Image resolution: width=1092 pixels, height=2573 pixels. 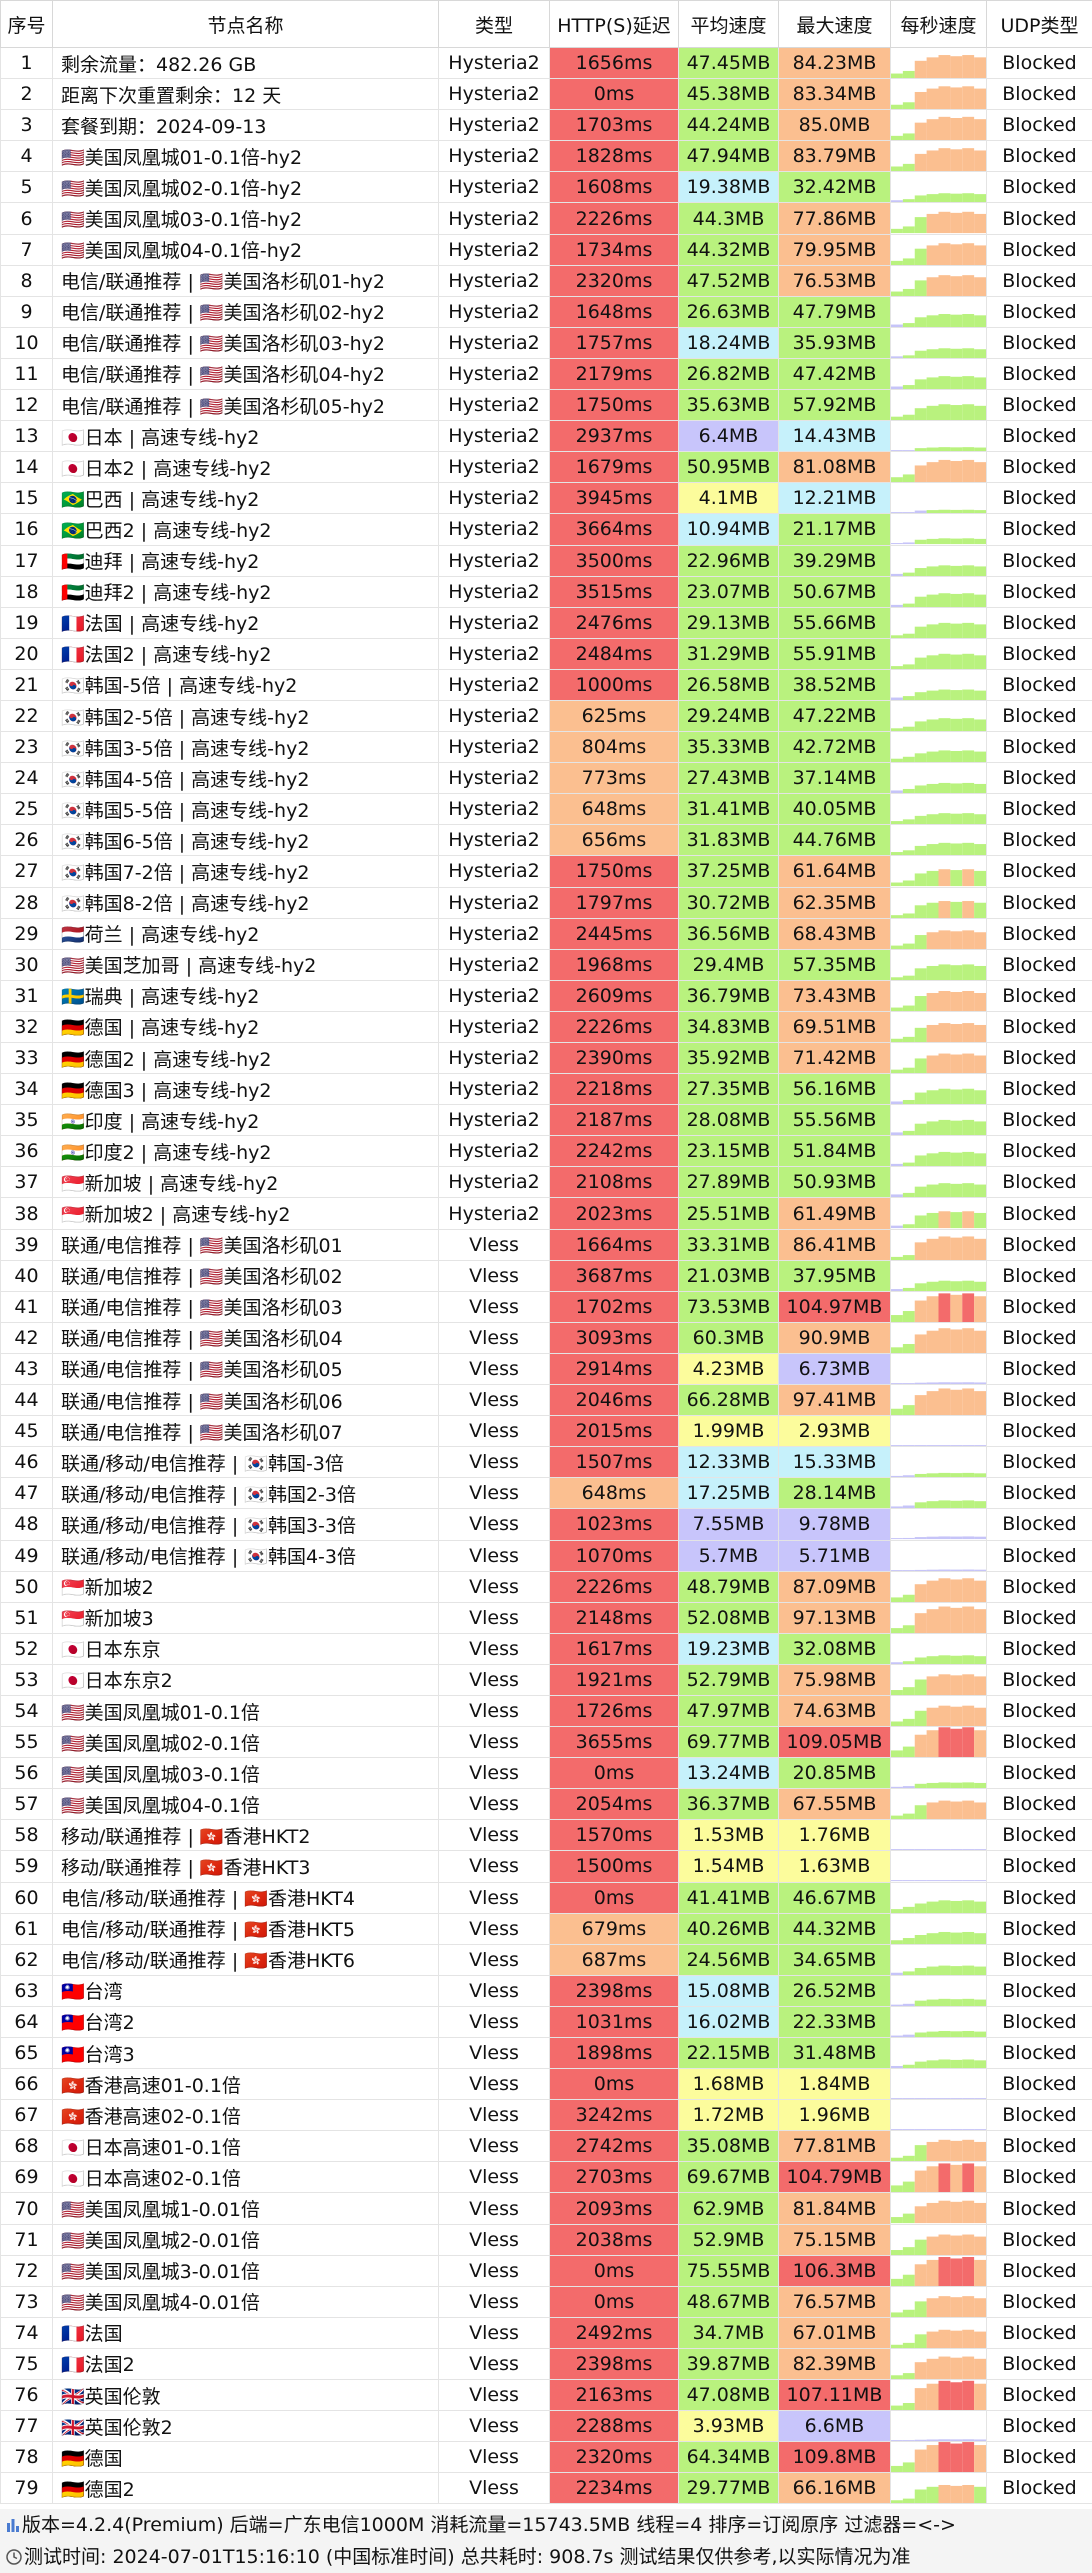 What do you see at coordinates (614, 1120) in the screenshot?
I see `http-latency: 2187ms` at bounding box center [614, 1120].